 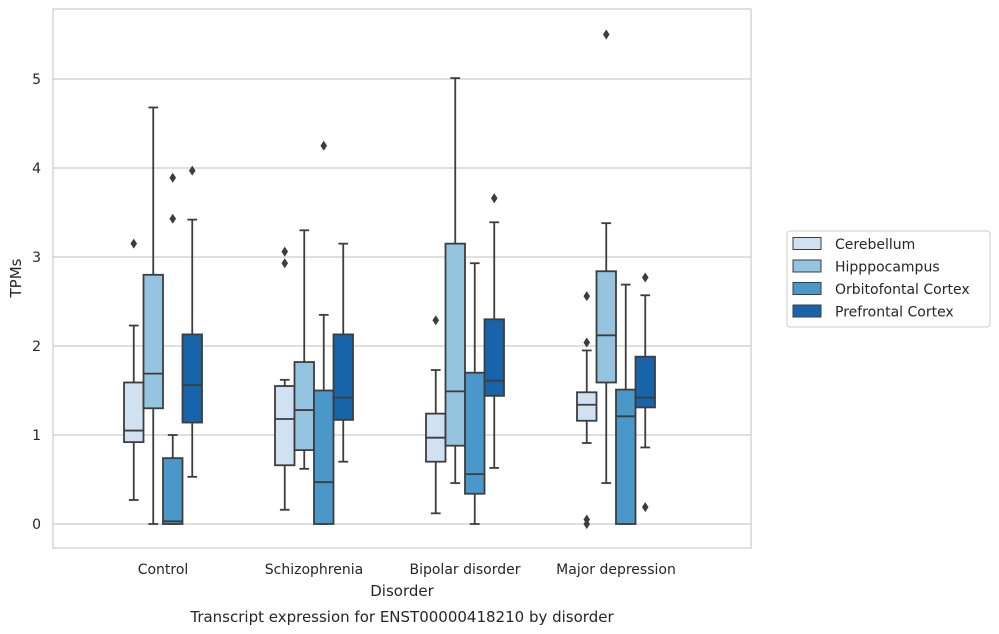 What do you see at coordinates (894, 313) in the screenshot?
I see `legend-label: Prefrontal Cortex` at bounding box center [894, 313].